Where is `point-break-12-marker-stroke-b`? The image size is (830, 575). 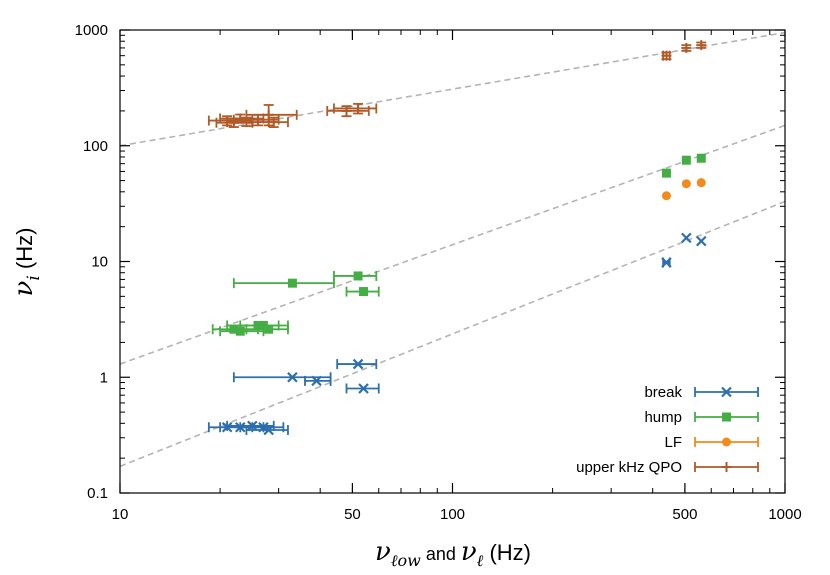 point-break-12-marker-stroke-b is located at coordinates (701, 241).